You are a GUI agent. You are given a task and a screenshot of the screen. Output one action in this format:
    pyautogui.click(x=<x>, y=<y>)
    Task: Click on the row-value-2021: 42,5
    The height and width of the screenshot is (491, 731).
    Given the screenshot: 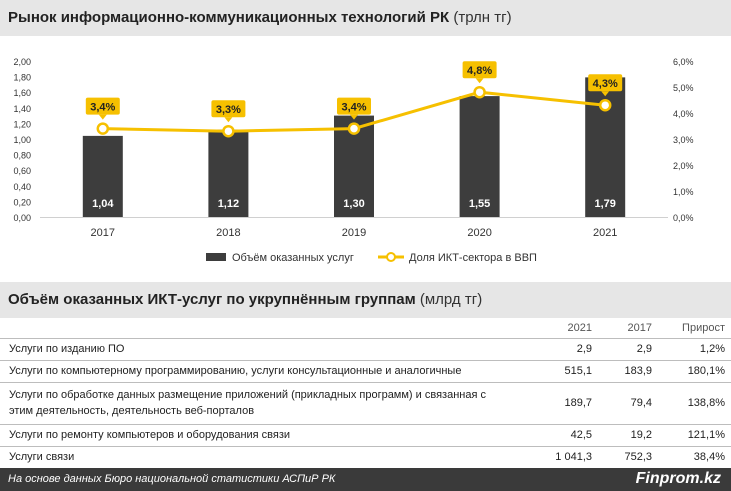 What is the action you would take?
    pyautogui.click(x=558, y=434)
    